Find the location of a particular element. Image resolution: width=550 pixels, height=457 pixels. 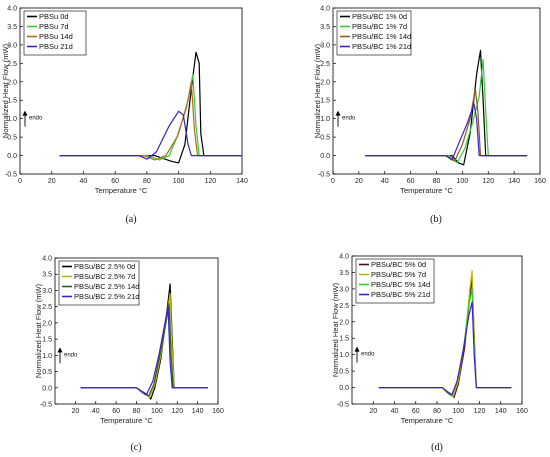

panel-1-y-tick-label-8: 3.5 is located at coordinates (12, 27).